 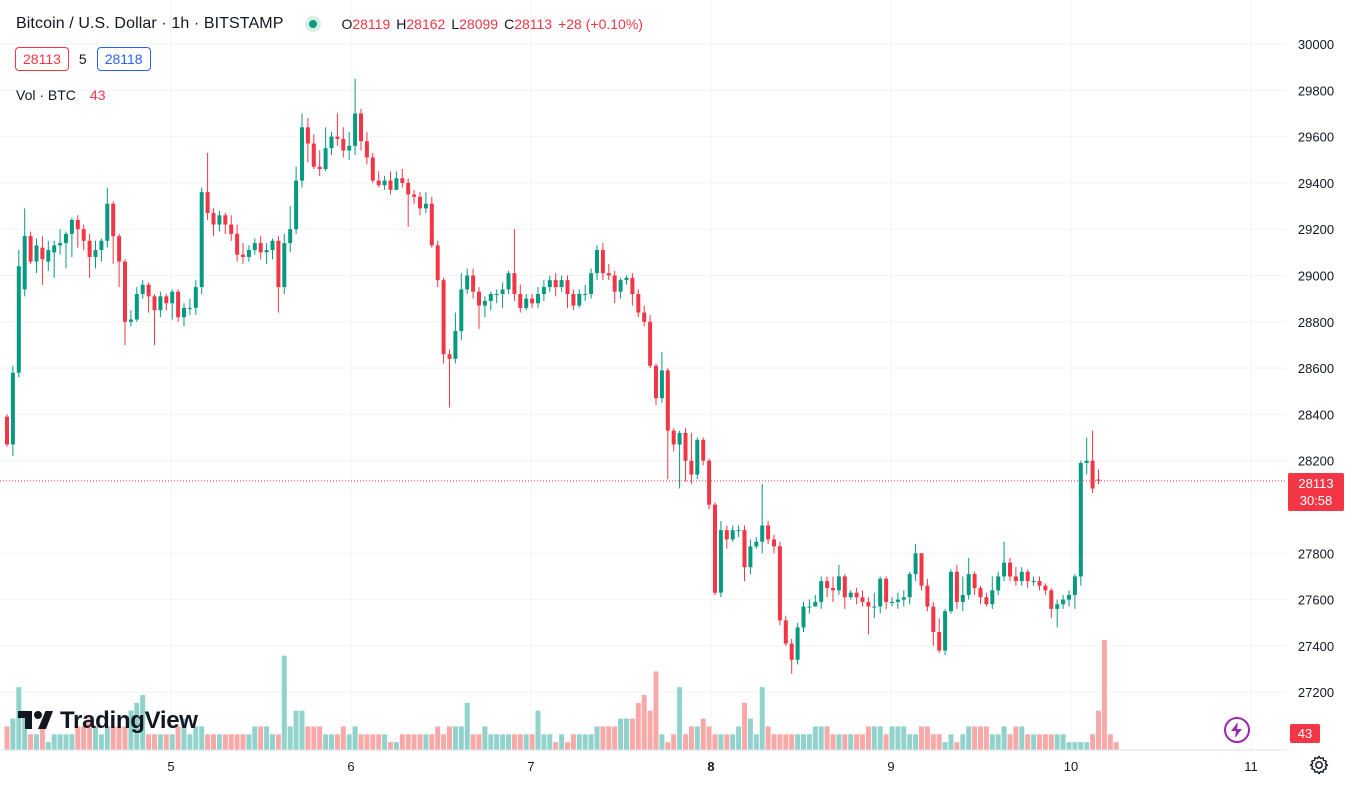 I want to click on symbol-title: Bitcoin / U.S. Dollar · 1h · BITSTAMP, so click(x=150, y=23).